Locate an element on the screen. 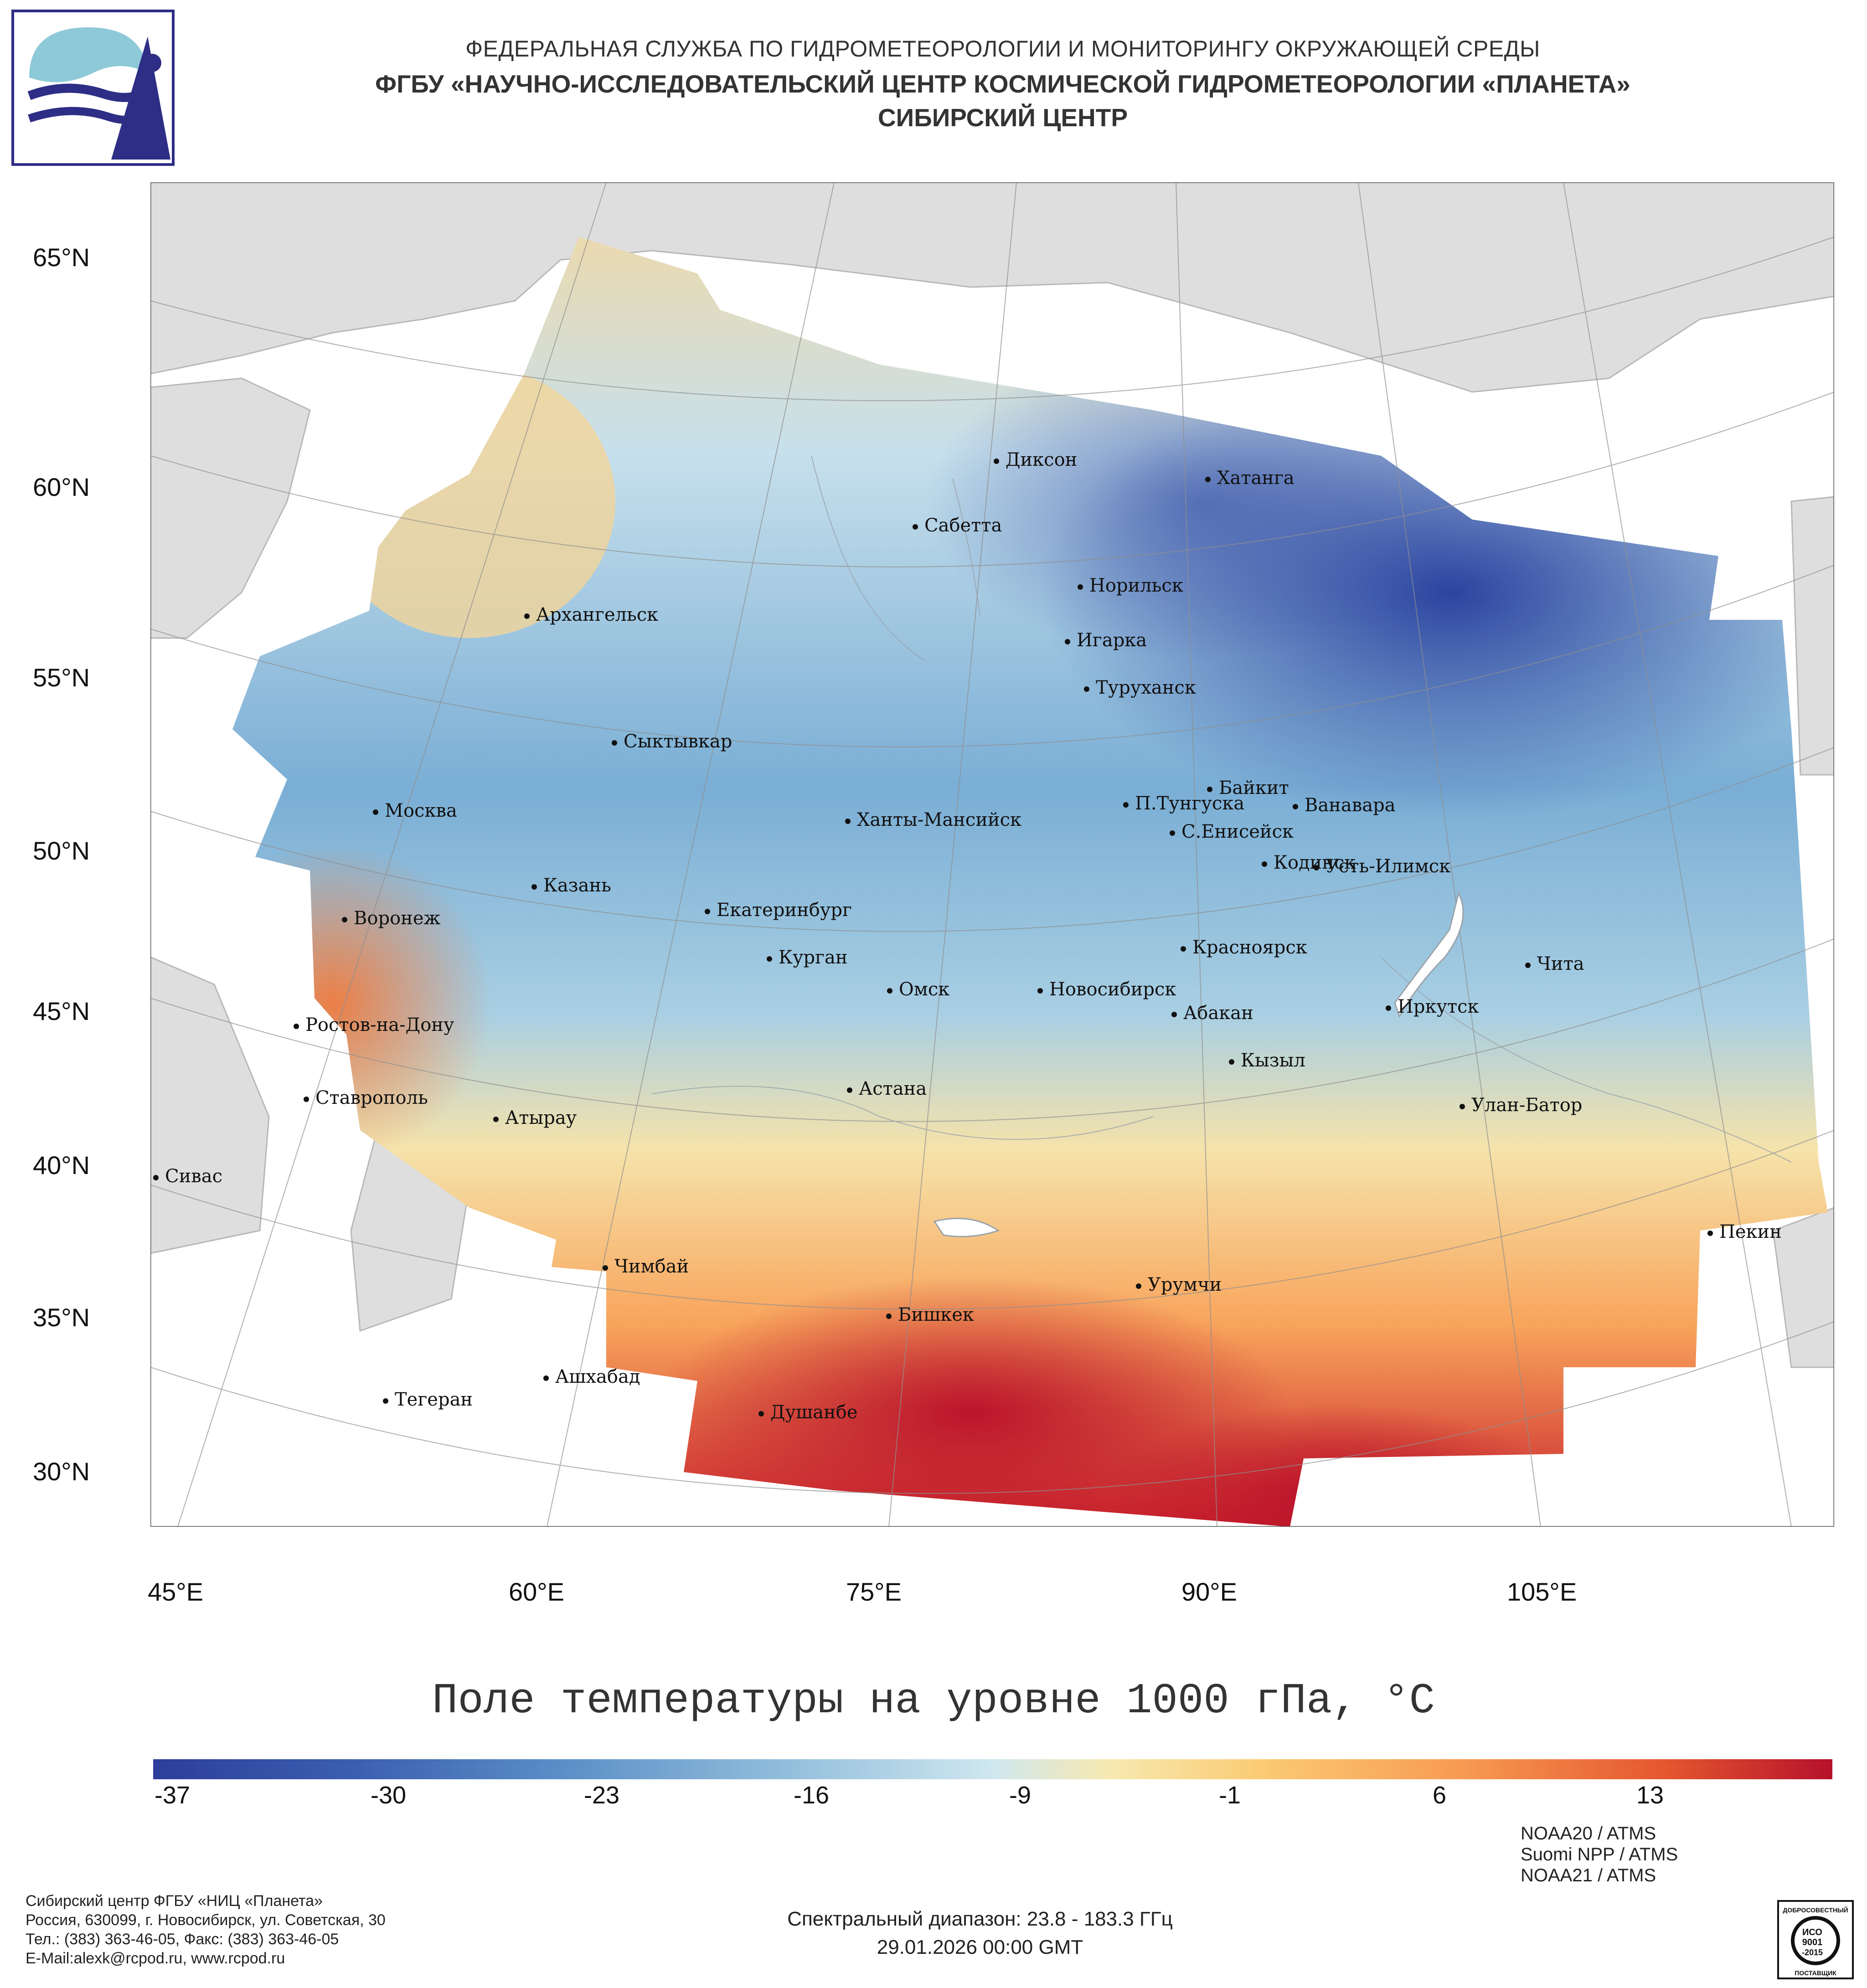 The height and width of the screenshot is (1988, 1867). city-label: Казань is located at coordinates (577, 886).